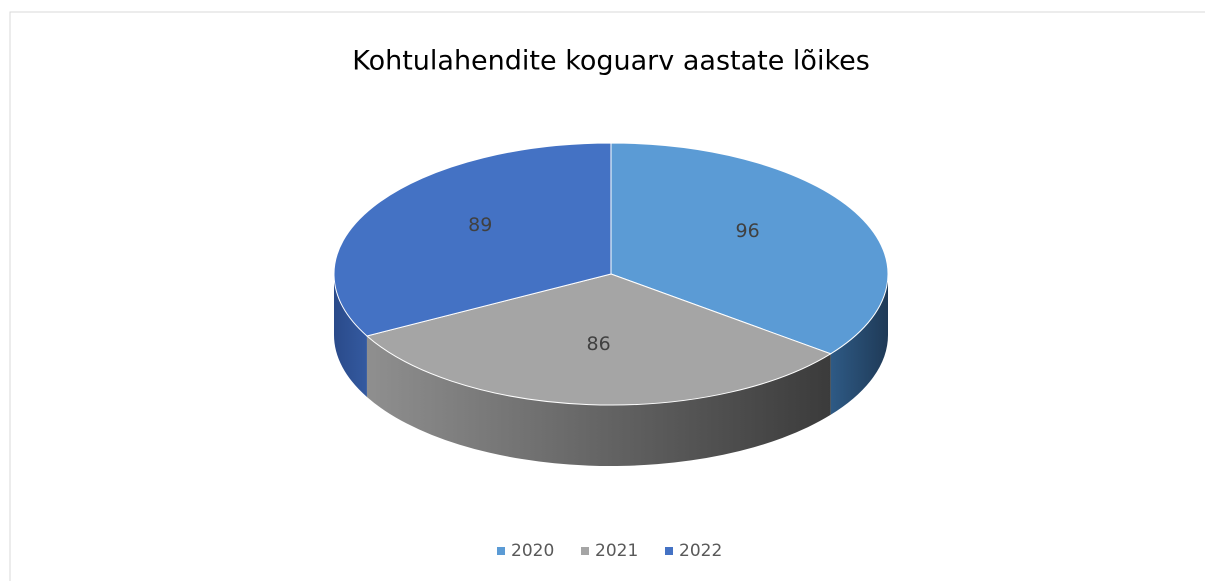  I want to click on data-label: 89, so click(480, 225).